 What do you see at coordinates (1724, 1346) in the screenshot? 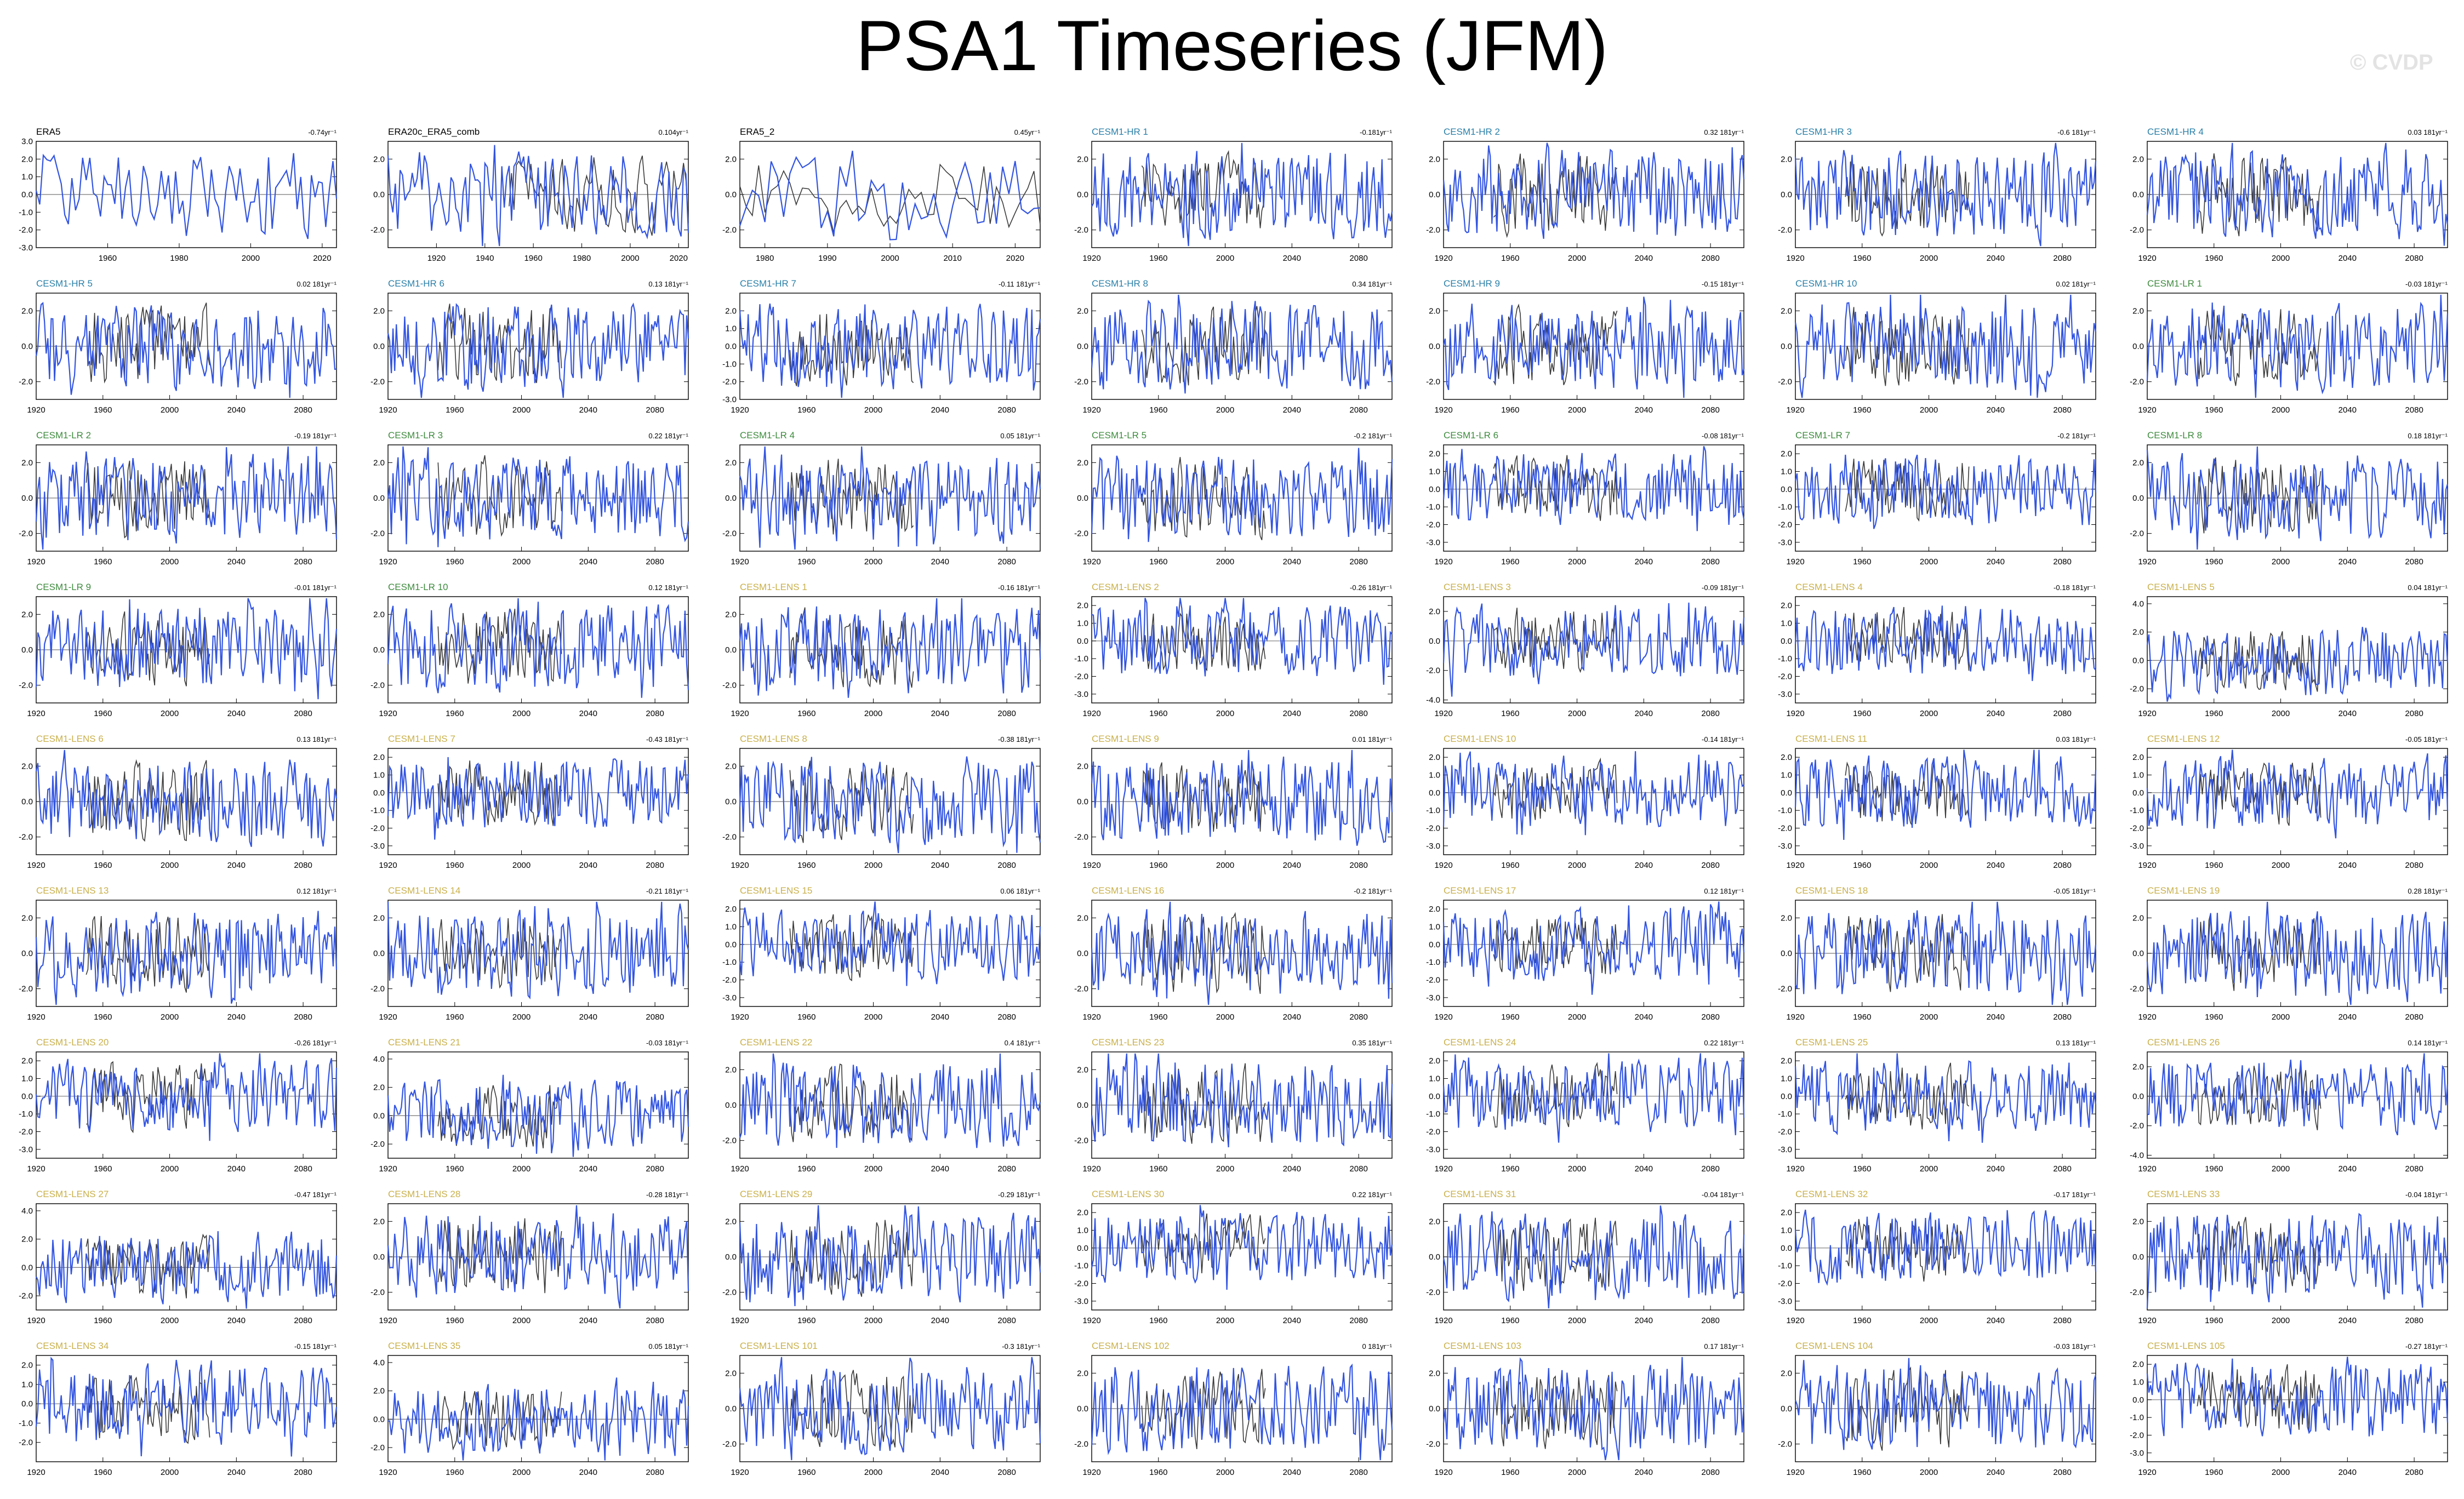
I see `panel-trend: 0.17 181yr⁻¹` at bounding box center [1724, 1346].